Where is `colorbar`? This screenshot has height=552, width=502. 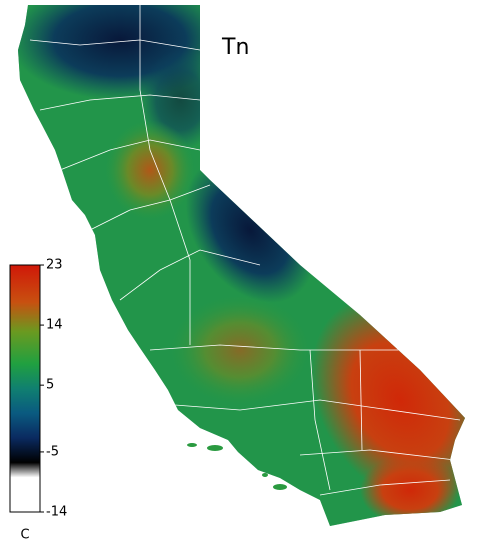 colorbar is located at coordinates (25, 388).